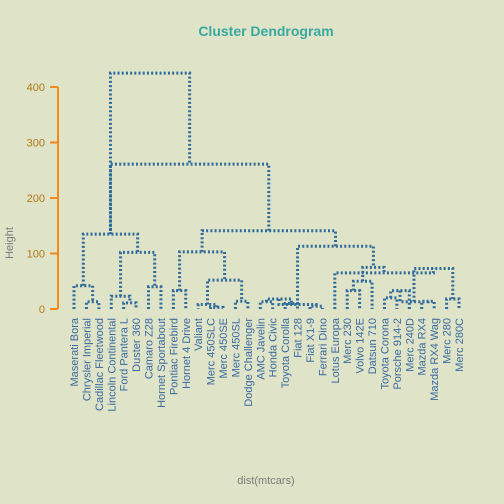 The image size is (504, 504). What do you see at coordinates (311, 340) in the screenshot?
I see `leaf-label: Fiat X1-9` at bounding box center [311, 340].